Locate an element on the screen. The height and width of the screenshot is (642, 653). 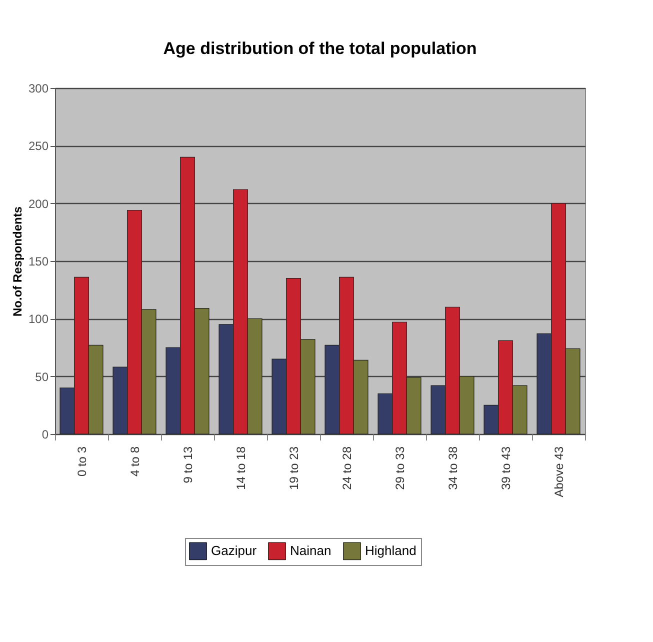
legend-label: Highland is located at coordinates (390, 550).